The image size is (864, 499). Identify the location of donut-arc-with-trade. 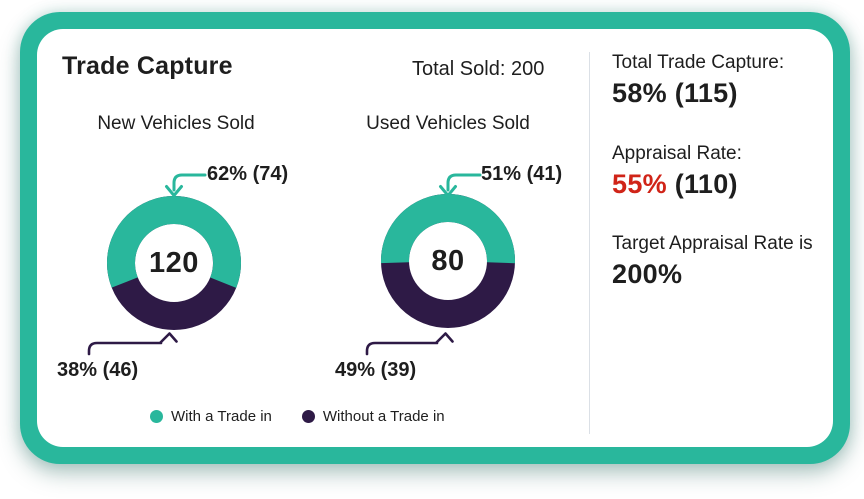
(448, 261).